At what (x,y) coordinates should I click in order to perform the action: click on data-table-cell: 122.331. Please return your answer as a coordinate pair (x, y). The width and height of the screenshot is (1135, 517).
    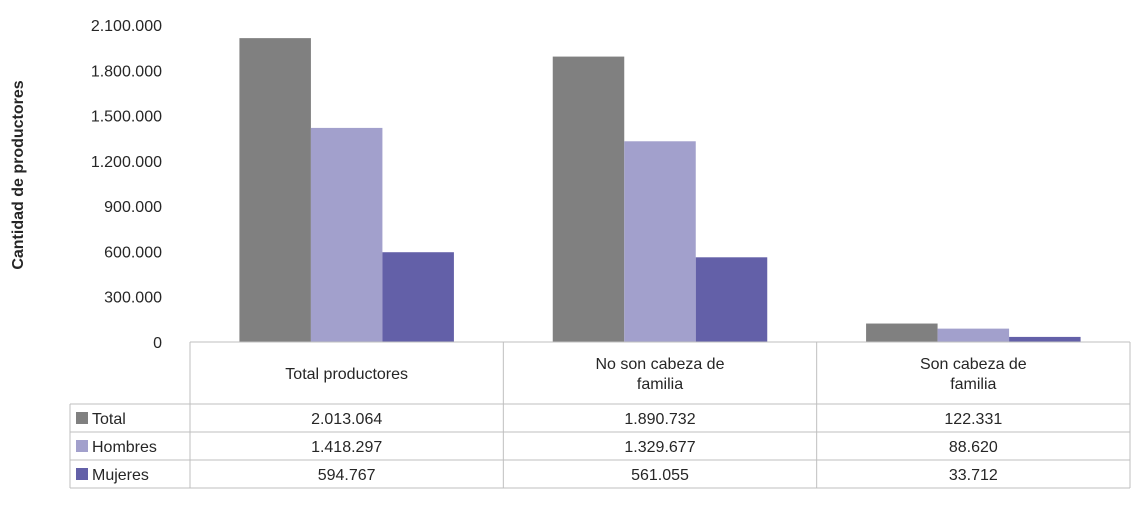
    Looking at the image, I should click on (973, 419).